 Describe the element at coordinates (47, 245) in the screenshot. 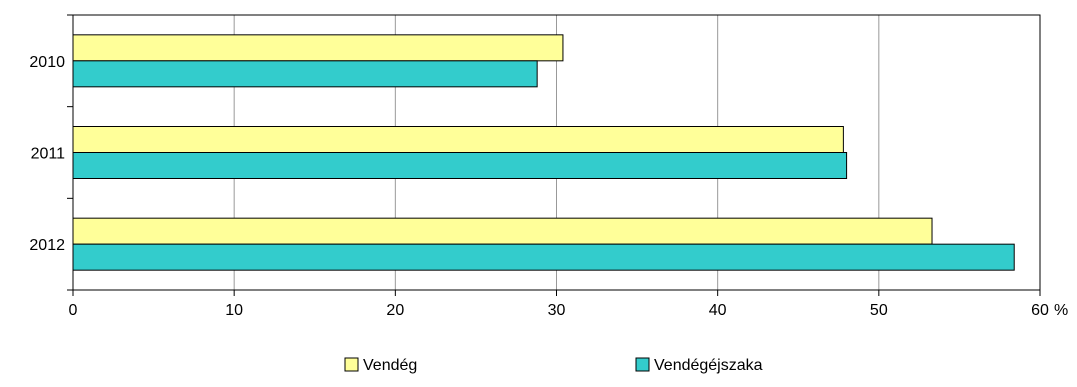

I see `y-tick-label-2012: 2012` at that location.